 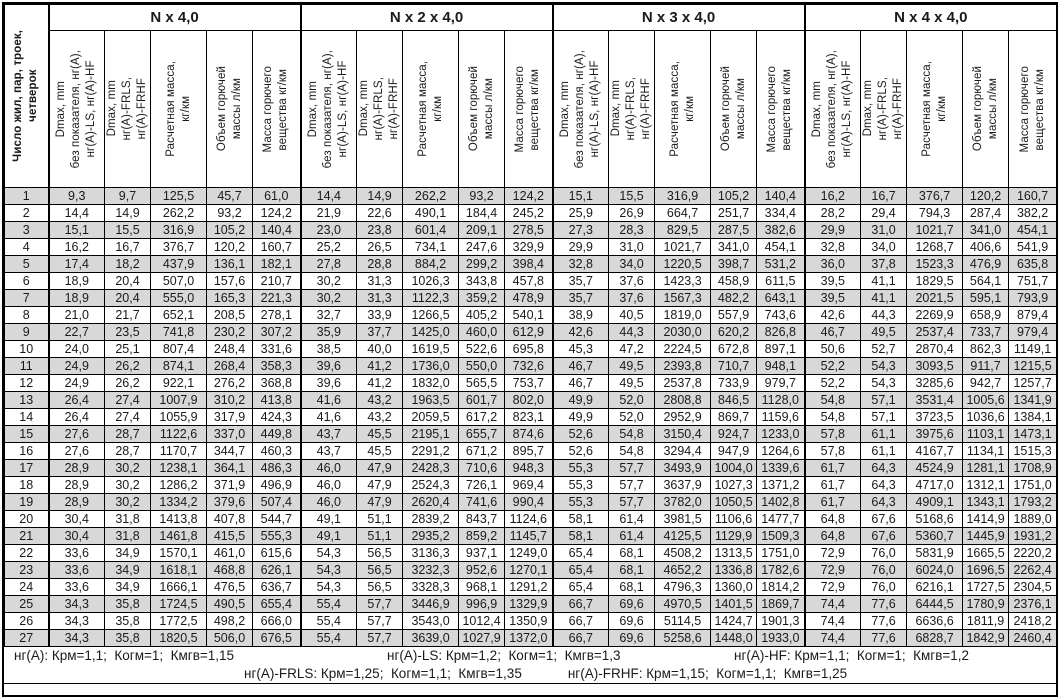 I want to click on cell: 2537,4, so click(x=935, y=332).